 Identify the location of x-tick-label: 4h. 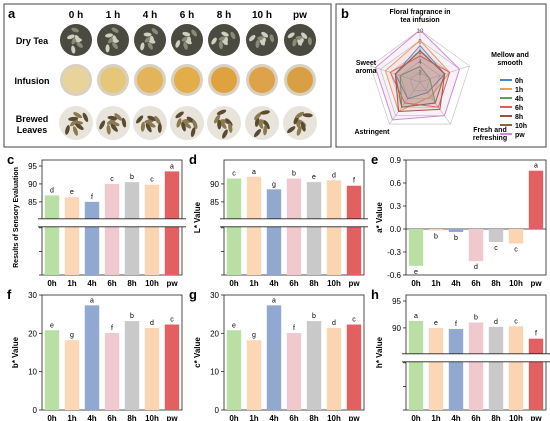
(273, 283).